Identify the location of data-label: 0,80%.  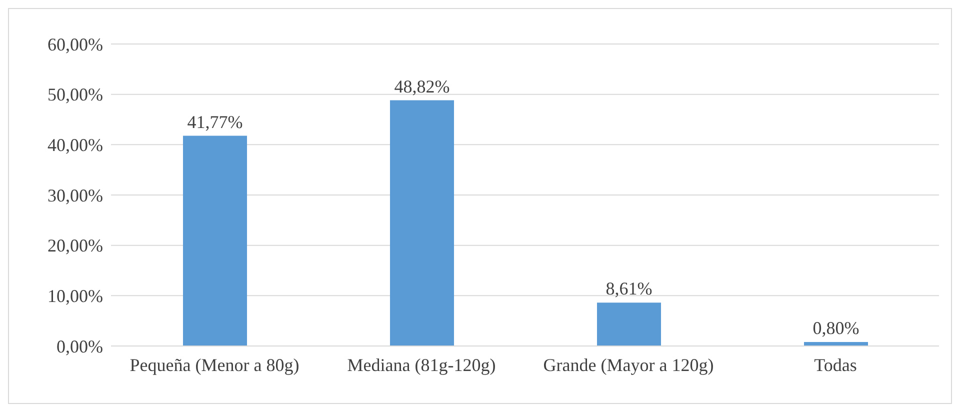
(836, 328).